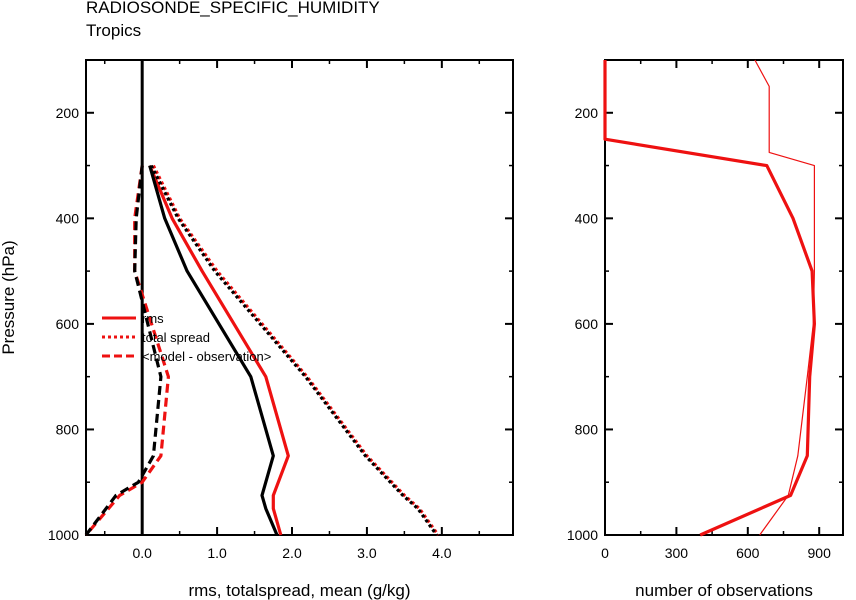 The width and height of the screenshot is (856, 600). Describe the element at coordinates (299, 590) in the screenshot. I see `x-axis-label: rms, totalspread, mean (g/kg)` at that location.